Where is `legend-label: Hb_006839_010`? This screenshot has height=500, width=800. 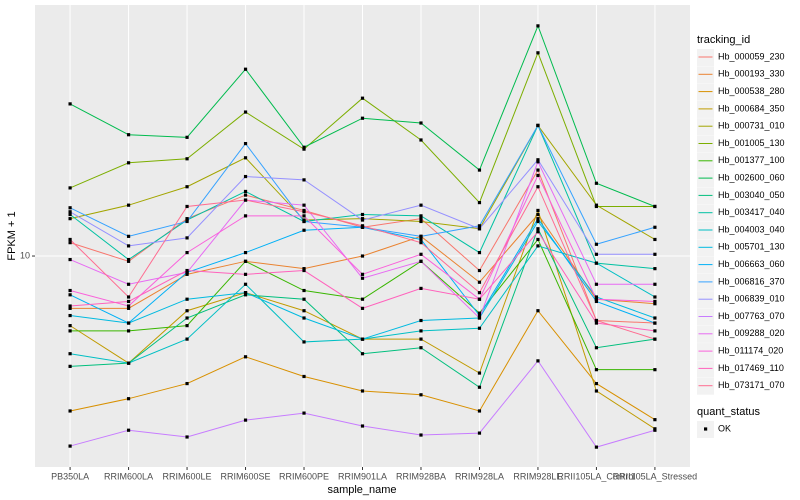
legend-label: Hb_006839_010 is located at coordinates (751, 299).